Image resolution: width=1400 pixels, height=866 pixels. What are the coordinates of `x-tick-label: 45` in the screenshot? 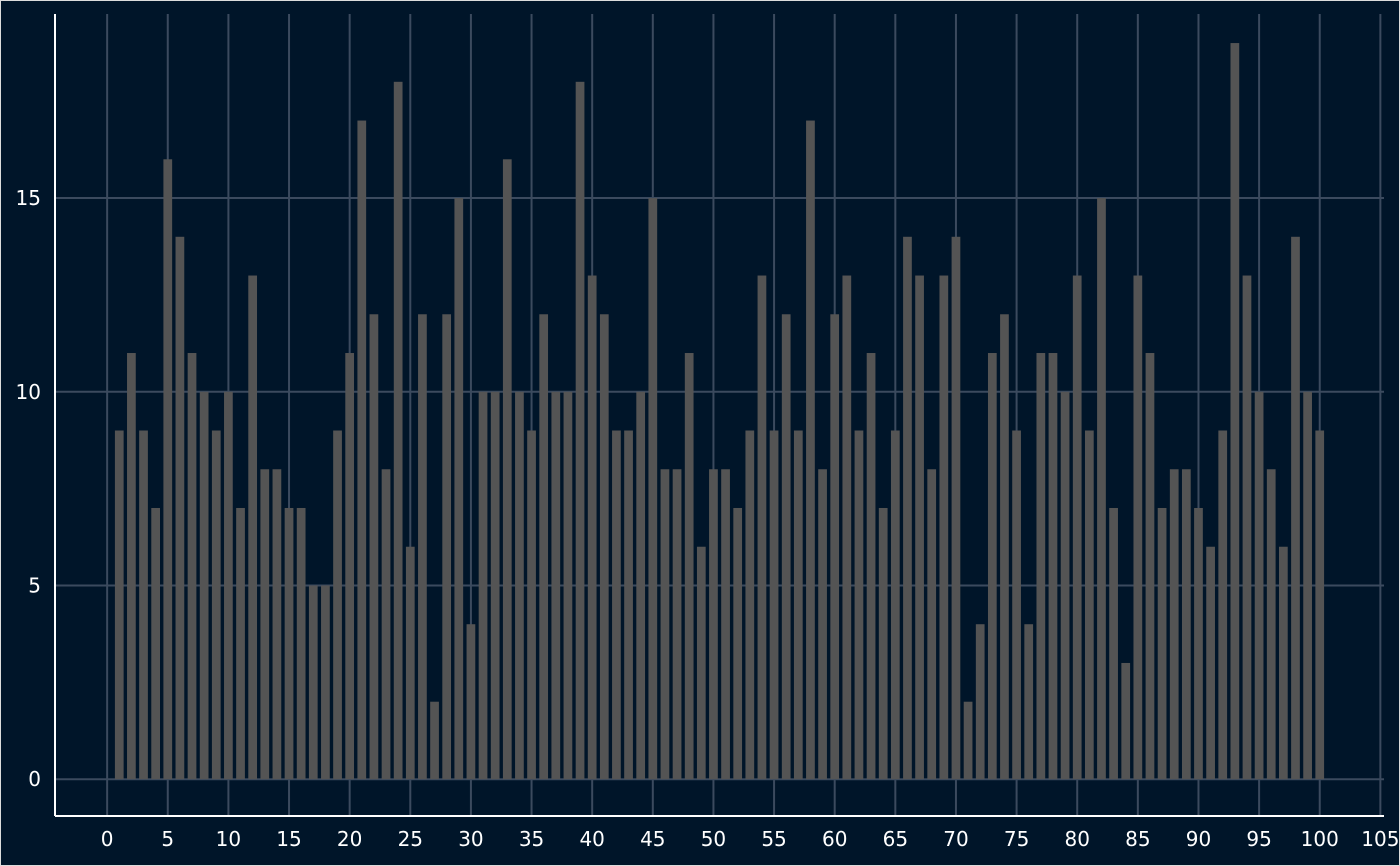 It's located at (652, 839).